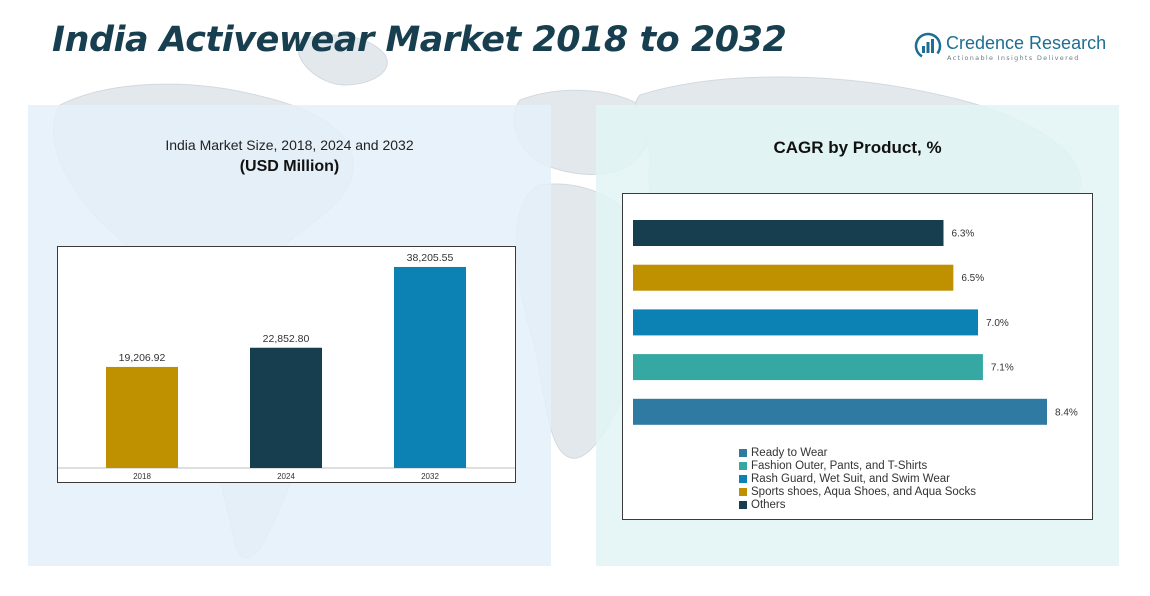 Image resolution: width=1150 pixels, height=596 pixels. Describe the element at coordinates (1002, 368) in the screenshot. I see `hbar-value-label: 7.1%` at that location.